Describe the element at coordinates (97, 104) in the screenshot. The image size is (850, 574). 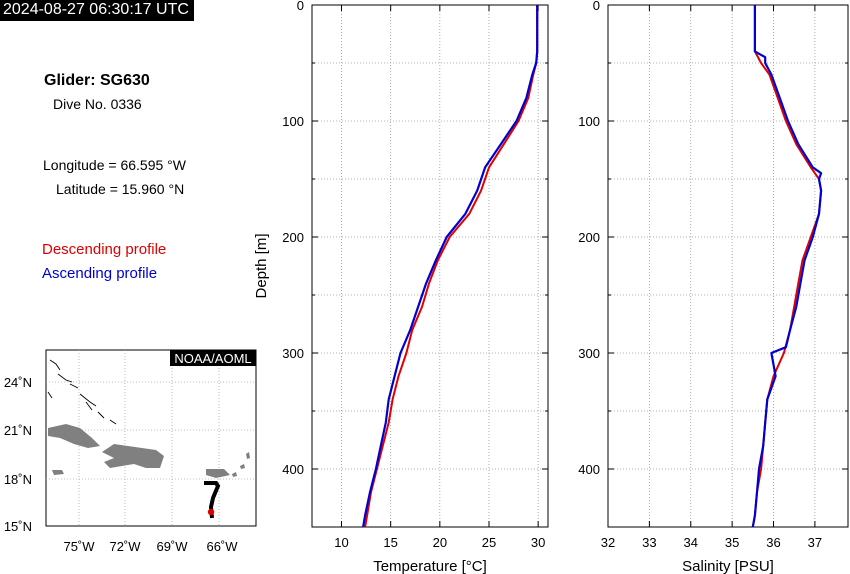
I see `dive-number: Dive No. 0336` at that location.